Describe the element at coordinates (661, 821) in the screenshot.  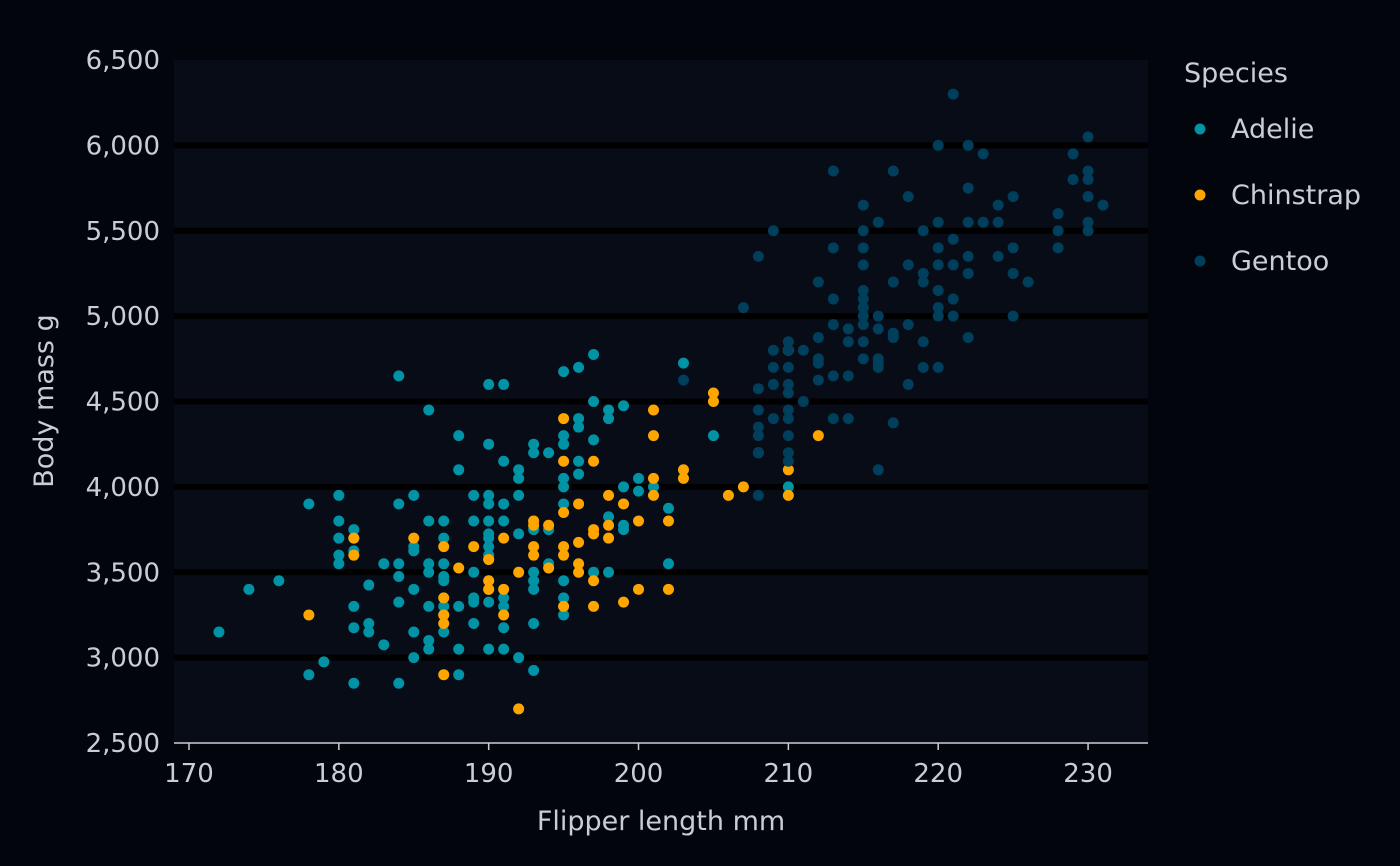
I see `x-axis-title: Flipper length mm` at that location.